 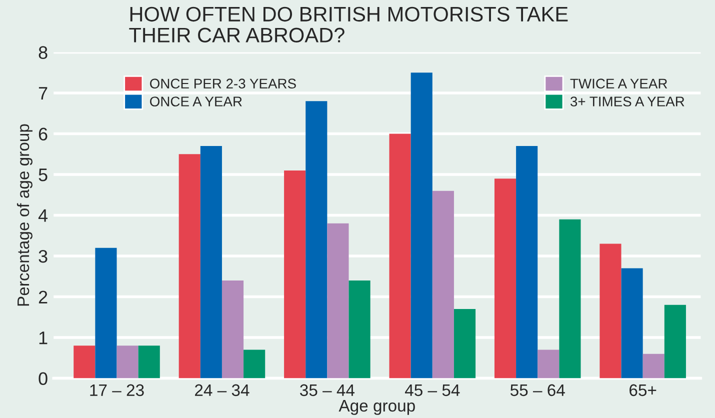 I want to click on y-tick-label: 7, so click(x=43, y=93).